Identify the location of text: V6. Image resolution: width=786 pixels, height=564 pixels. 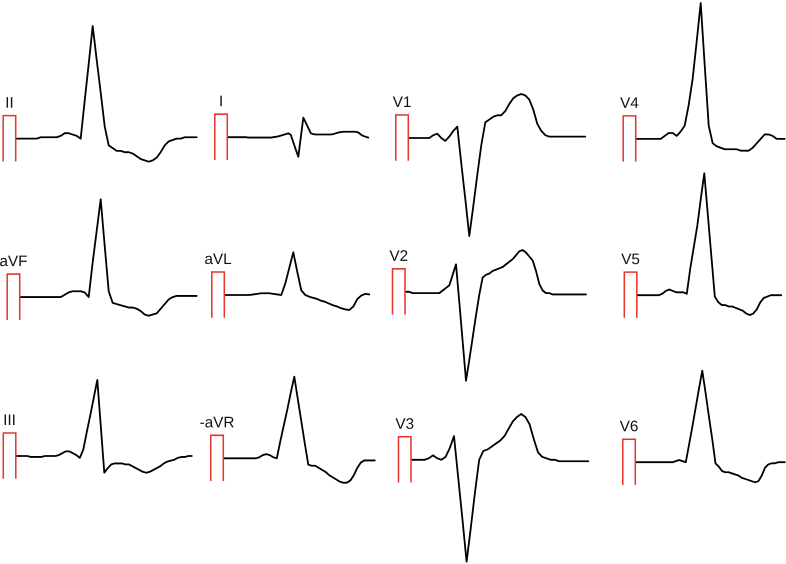
(629, 426).